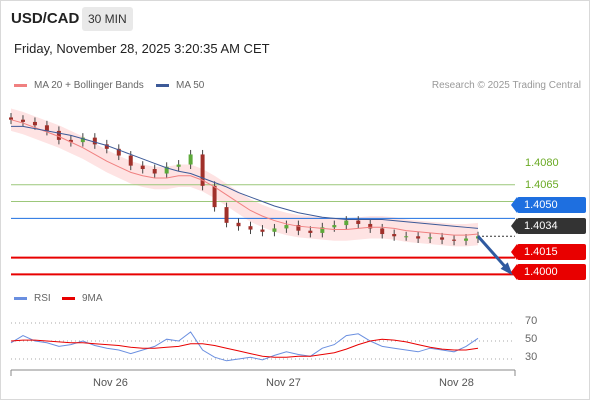 This screenshot has width=590, height=400. What do you see at coordinates (110, 383) in the screenshot?
I see `x-tick-nov26: Nov 26` at bounding box center [110, 383].